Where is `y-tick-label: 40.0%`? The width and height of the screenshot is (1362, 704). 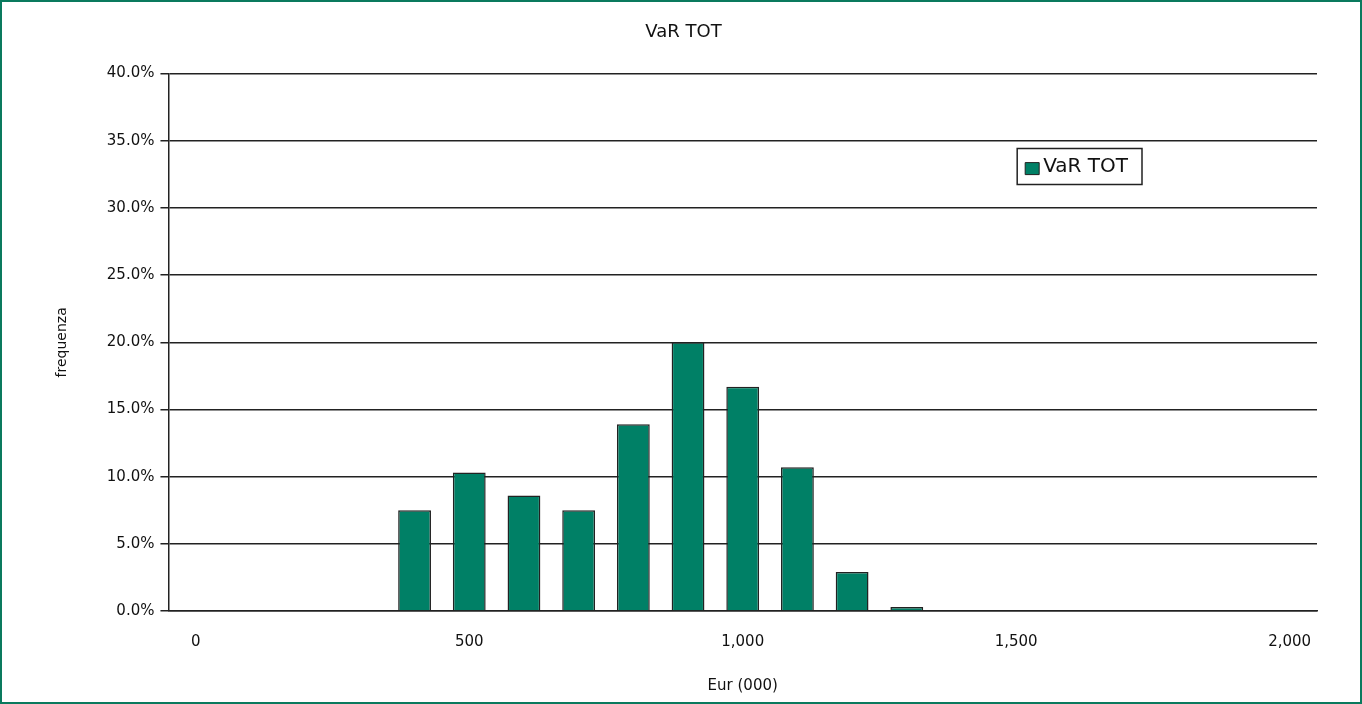 y-tick-label: 40.0% is located at coordinates (130, 72).